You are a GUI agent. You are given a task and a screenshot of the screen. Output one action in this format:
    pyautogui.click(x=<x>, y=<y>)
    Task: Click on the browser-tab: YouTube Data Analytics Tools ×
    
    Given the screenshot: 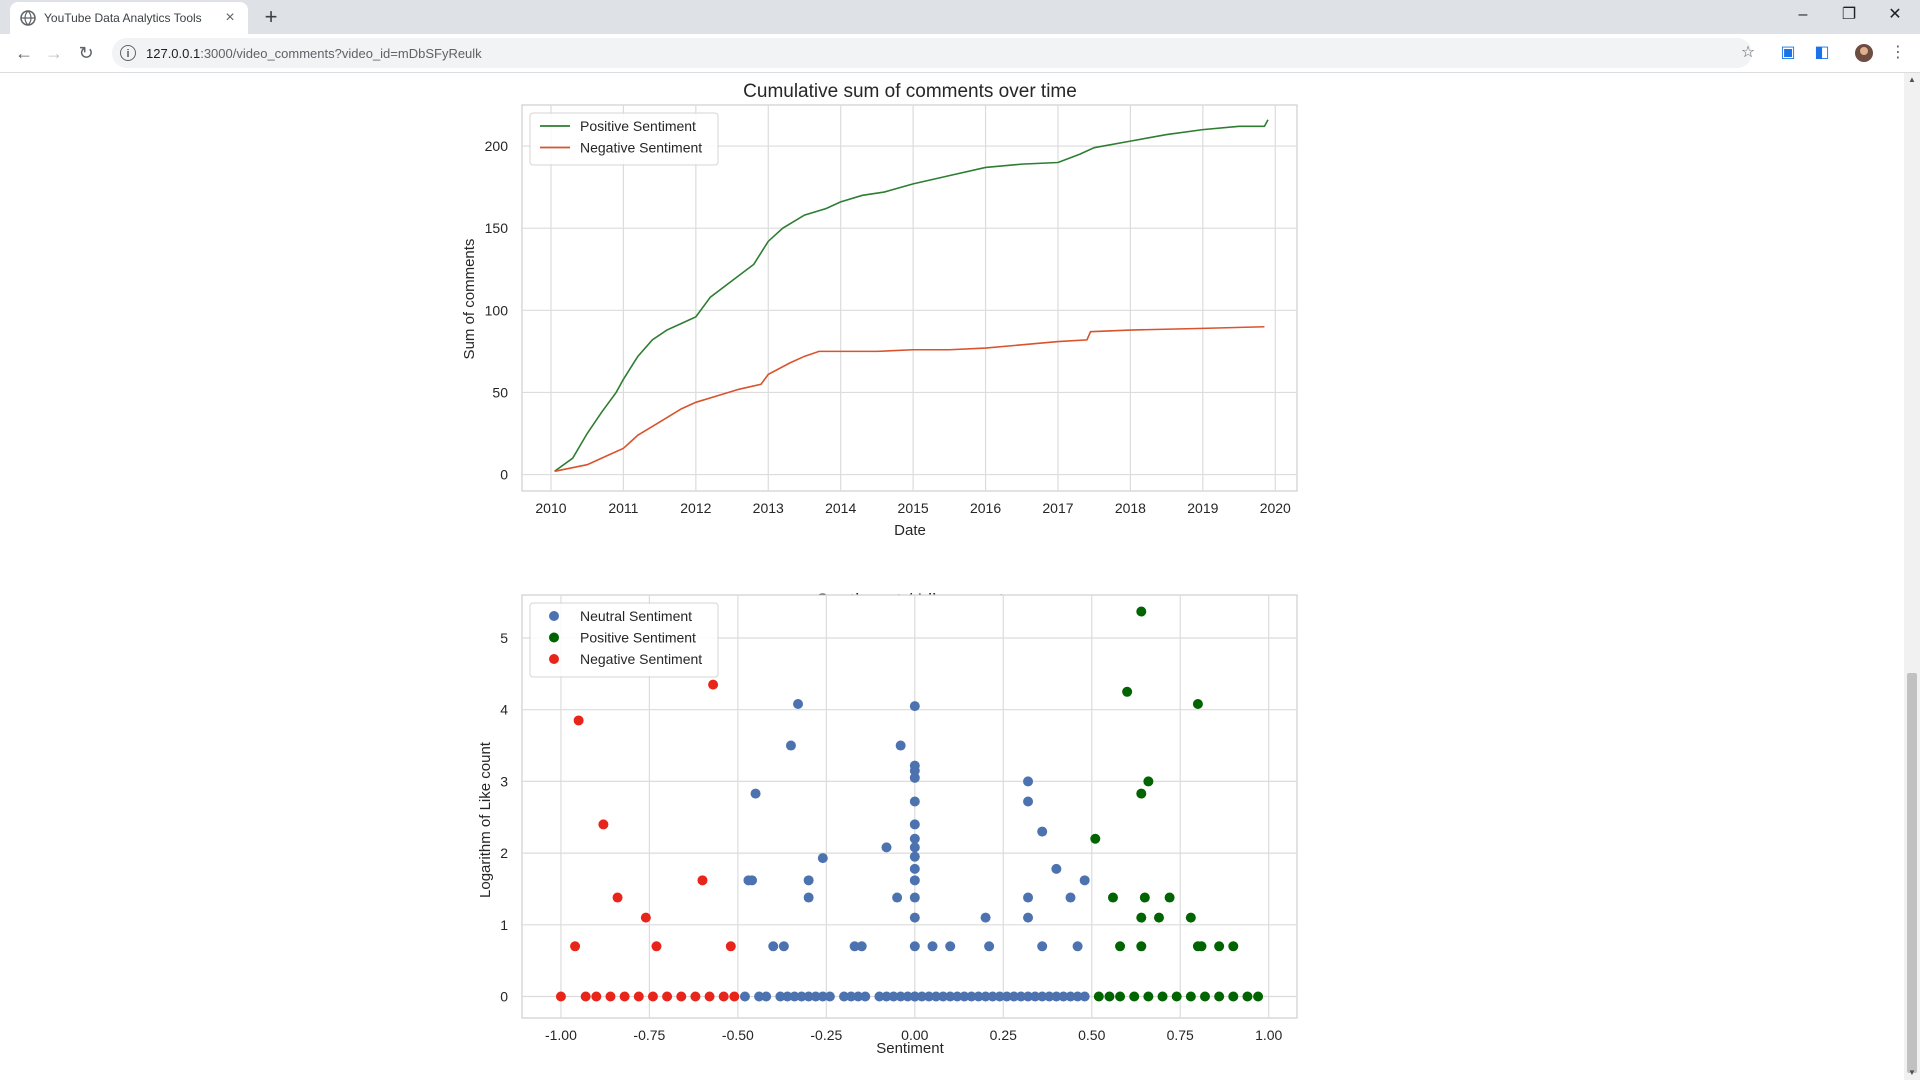 What is the action you would take?
    pyautogui.click(x=129, y=18)
    